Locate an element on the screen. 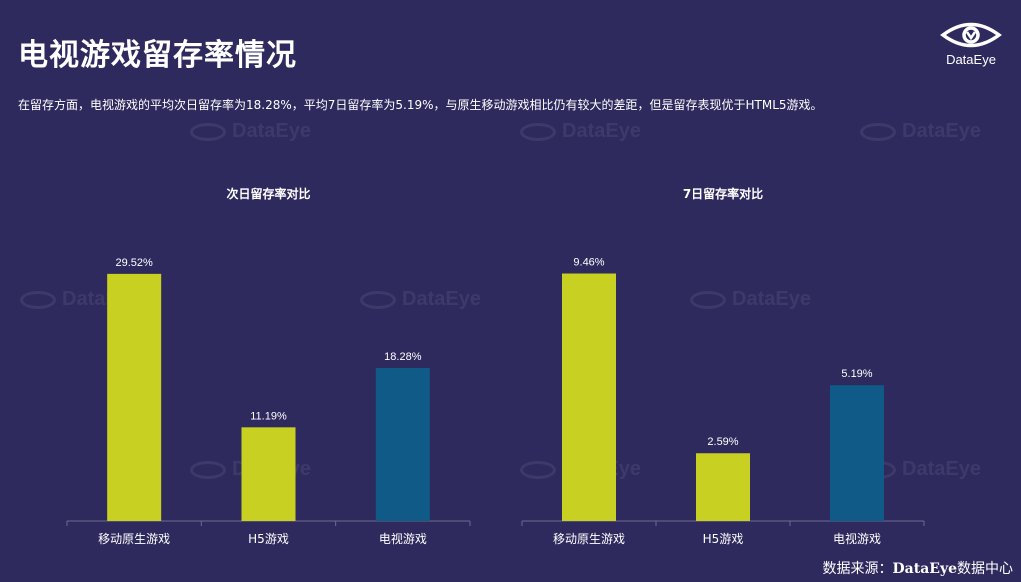 This screenshot has width=1021, height=582. data-label: 18.28% is located at coordinates (403, 357).